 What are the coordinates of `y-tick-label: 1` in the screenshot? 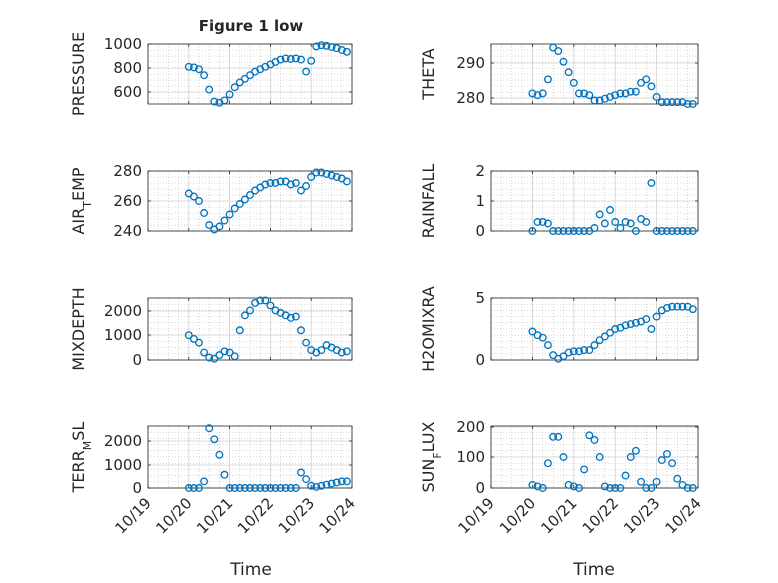 It's located at (480, 201).